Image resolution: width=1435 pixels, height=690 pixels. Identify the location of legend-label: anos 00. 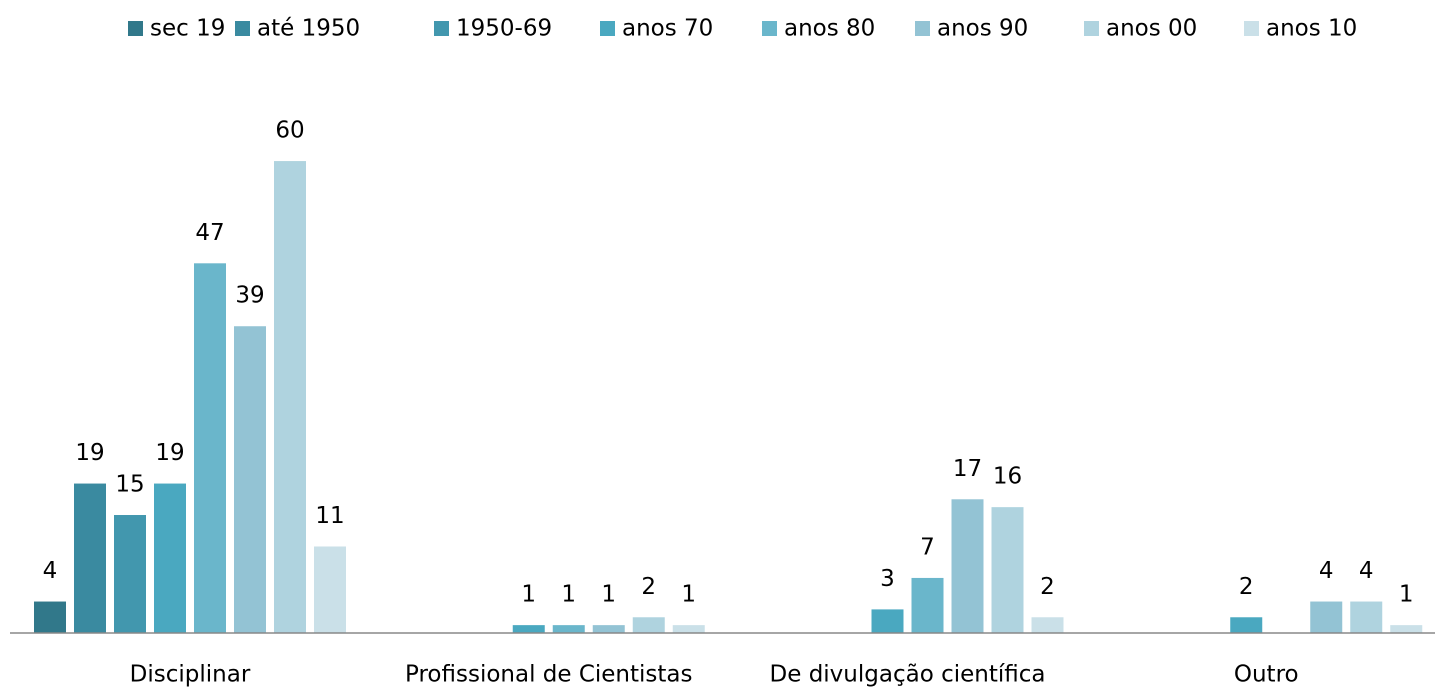
(1151, 29).